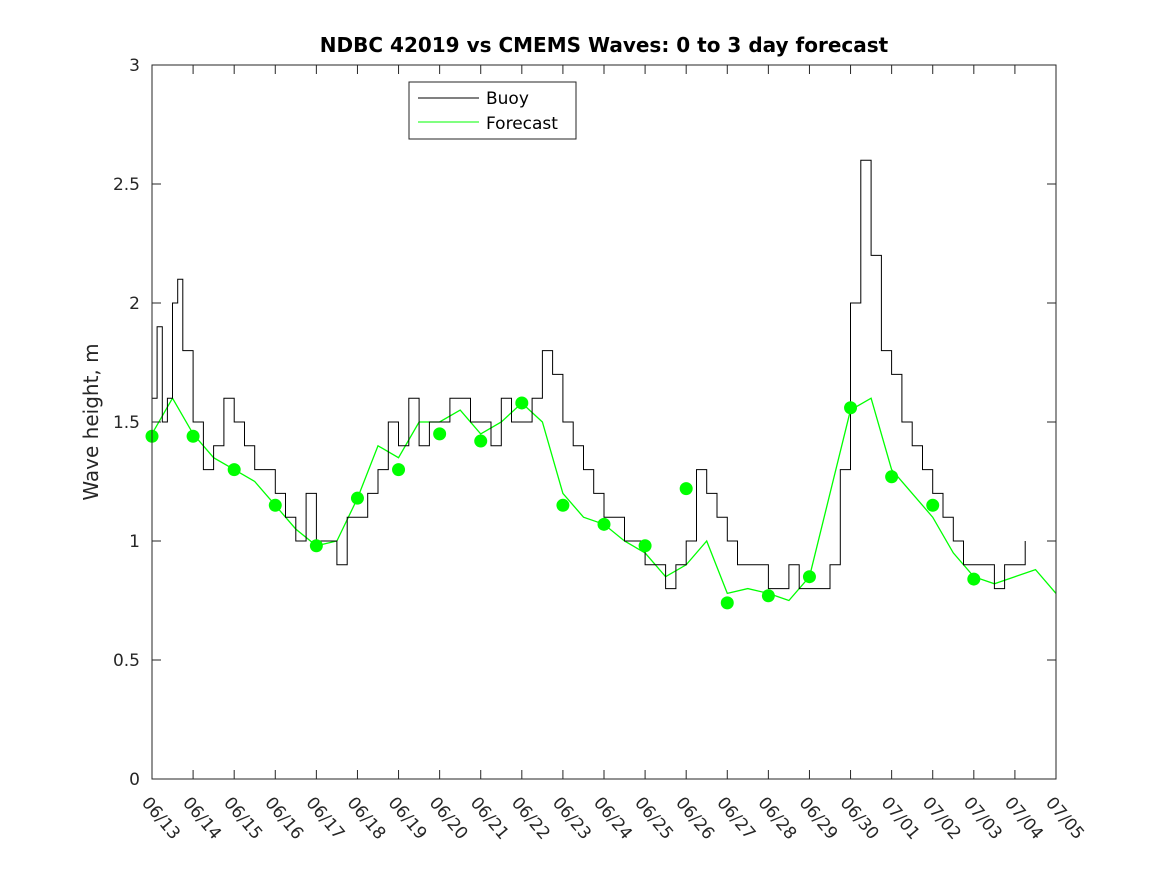 Image resolution: width=1167 pixels, height=875 pixels. Describe the element at coordinates (126, 661) in the screenshot. I see `y-tick-label: 0.5` at that location.